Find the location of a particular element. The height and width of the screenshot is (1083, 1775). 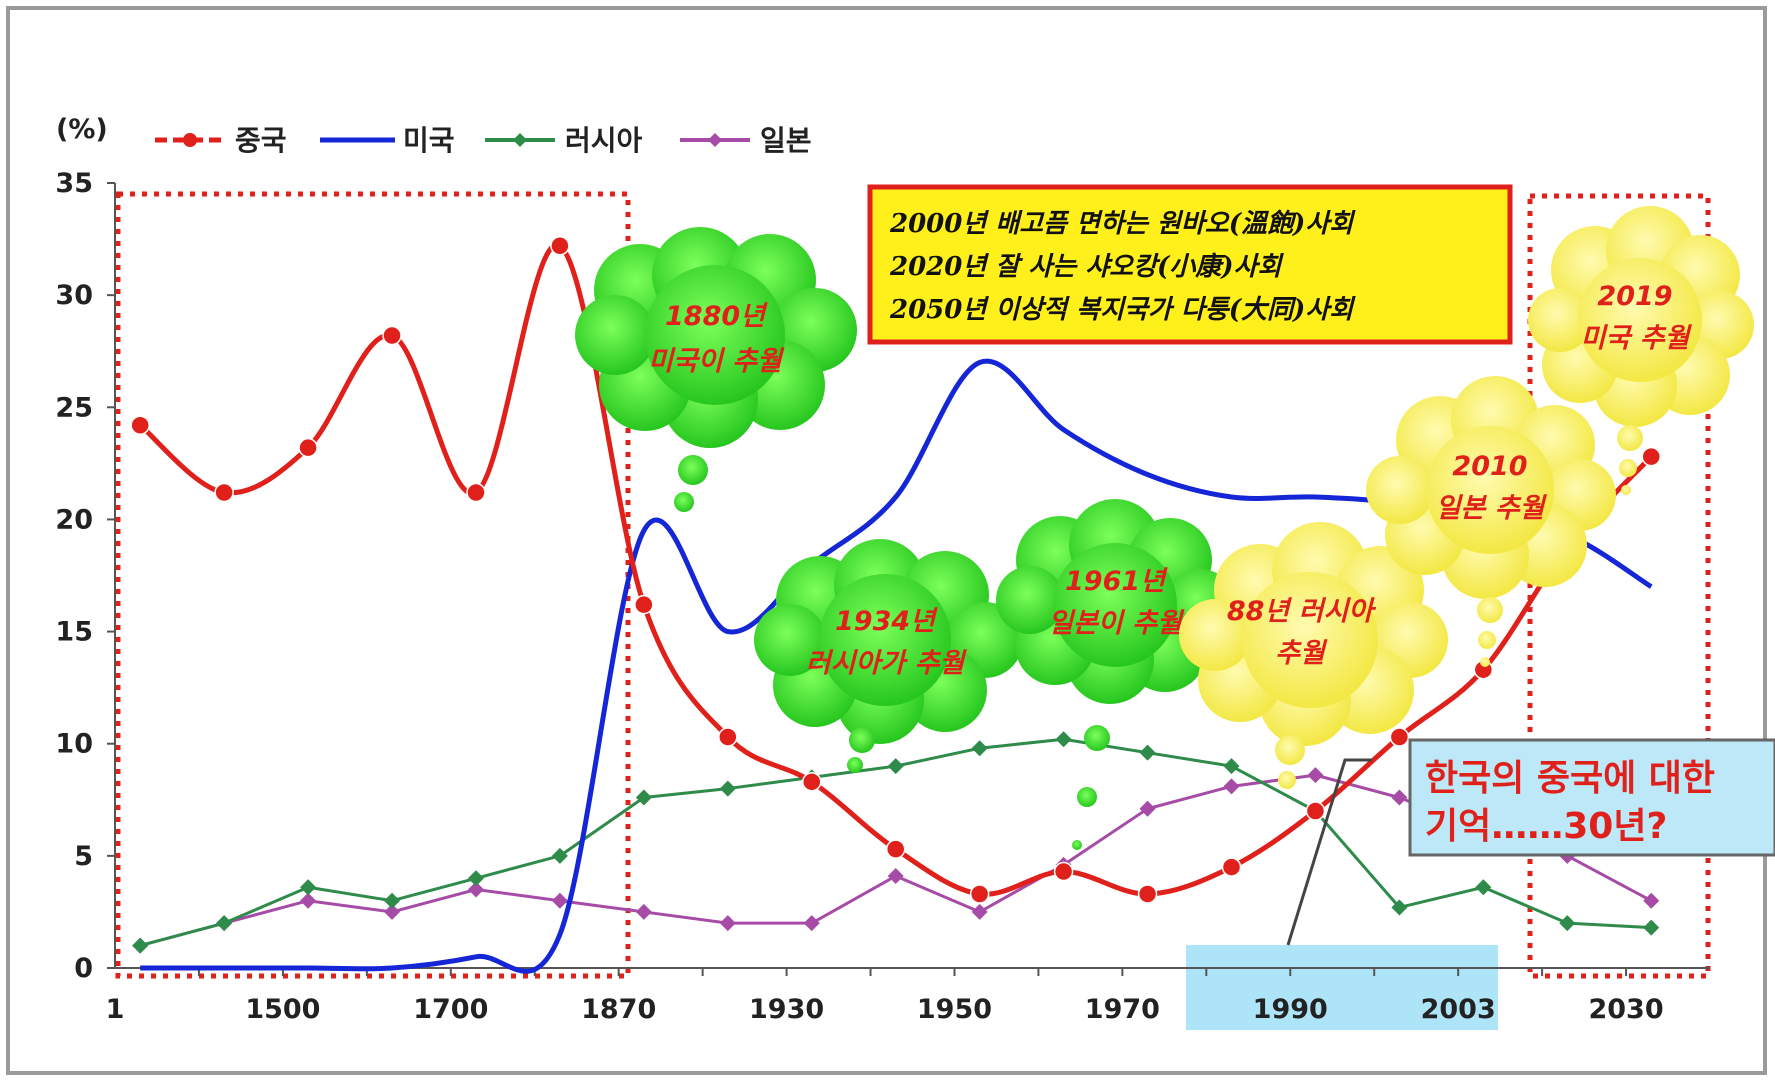

y-tick-label: 25 is located at coordinates (74, 407).